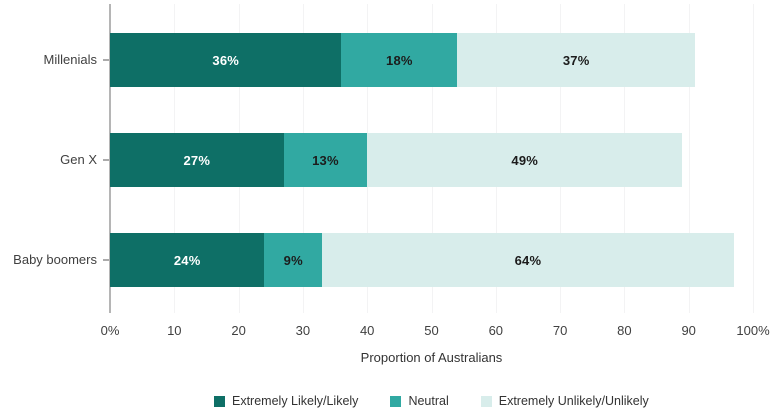 The image size is (780, 415). I want to click on legend-label: Neutral, so click(428, 401).